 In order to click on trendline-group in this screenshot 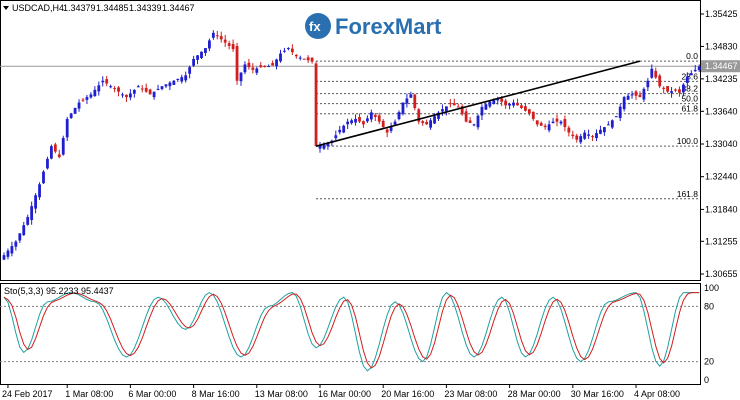, I will do `click(478, 103)`.